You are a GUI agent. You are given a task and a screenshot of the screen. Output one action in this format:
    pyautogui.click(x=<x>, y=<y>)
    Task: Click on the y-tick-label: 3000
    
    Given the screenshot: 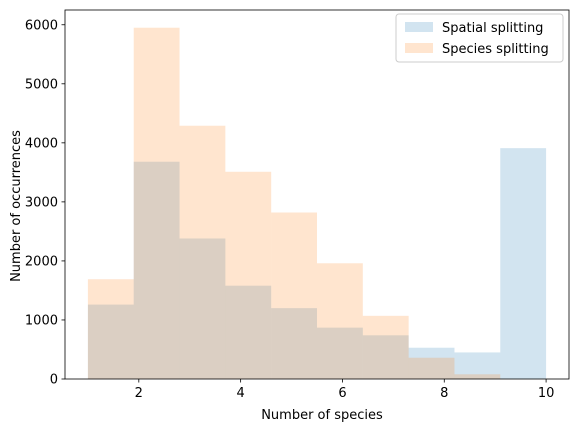 What is the action you would take?
    pyautogui.click(x=41, y=202)
    